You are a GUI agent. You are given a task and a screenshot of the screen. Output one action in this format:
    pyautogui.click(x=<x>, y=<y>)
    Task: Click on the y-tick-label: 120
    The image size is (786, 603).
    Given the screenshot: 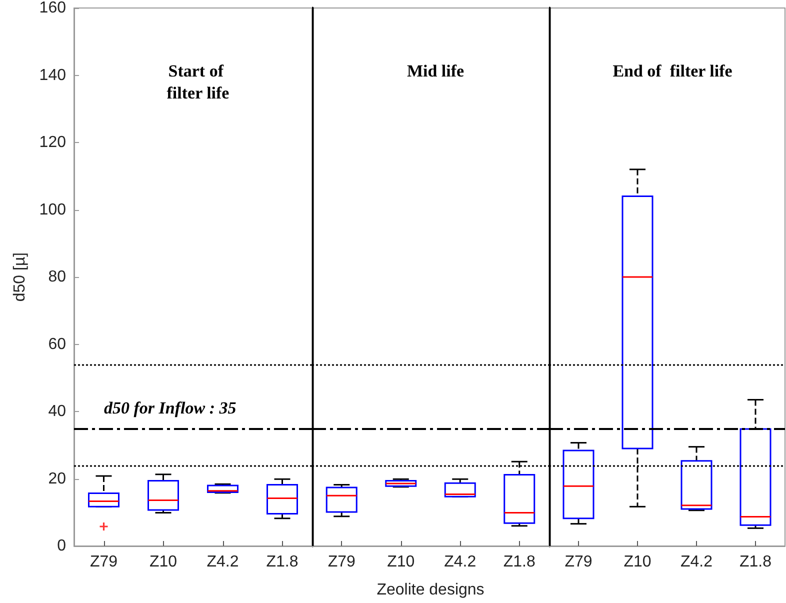 What is the action you would take?
    pyautogui.click(x=52, y=142)
    